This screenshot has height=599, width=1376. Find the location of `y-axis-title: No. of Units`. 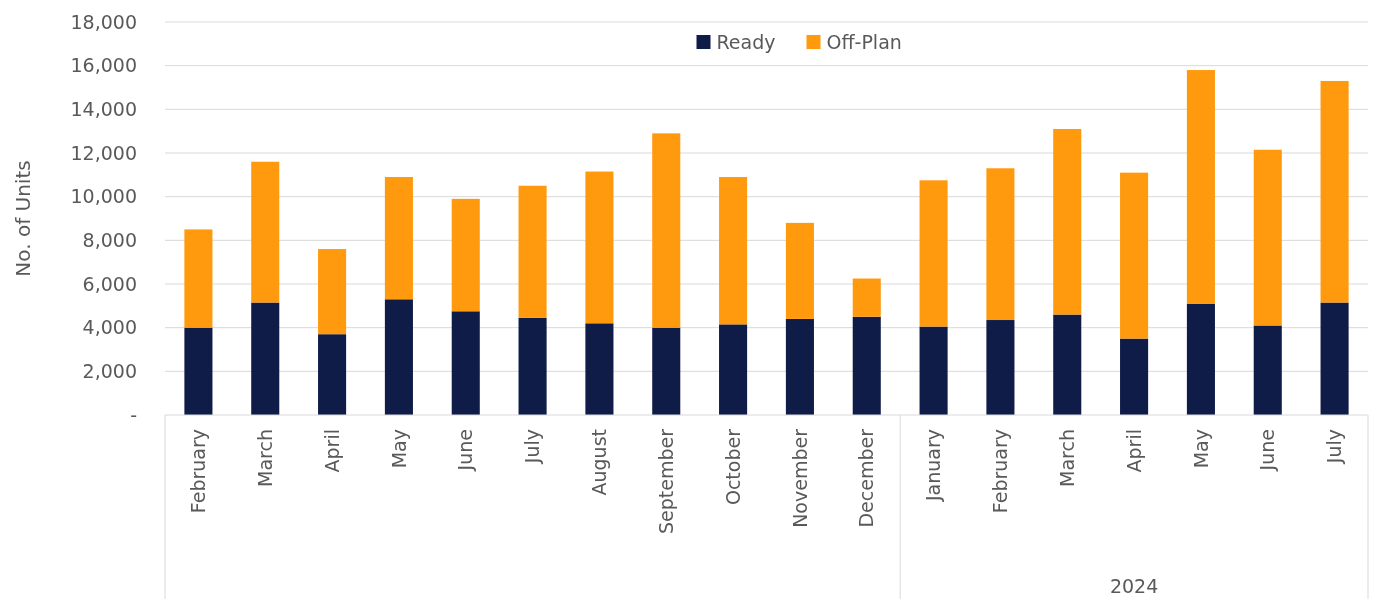

y-axis-title: No. of Units is located at coordinates (23, 218).